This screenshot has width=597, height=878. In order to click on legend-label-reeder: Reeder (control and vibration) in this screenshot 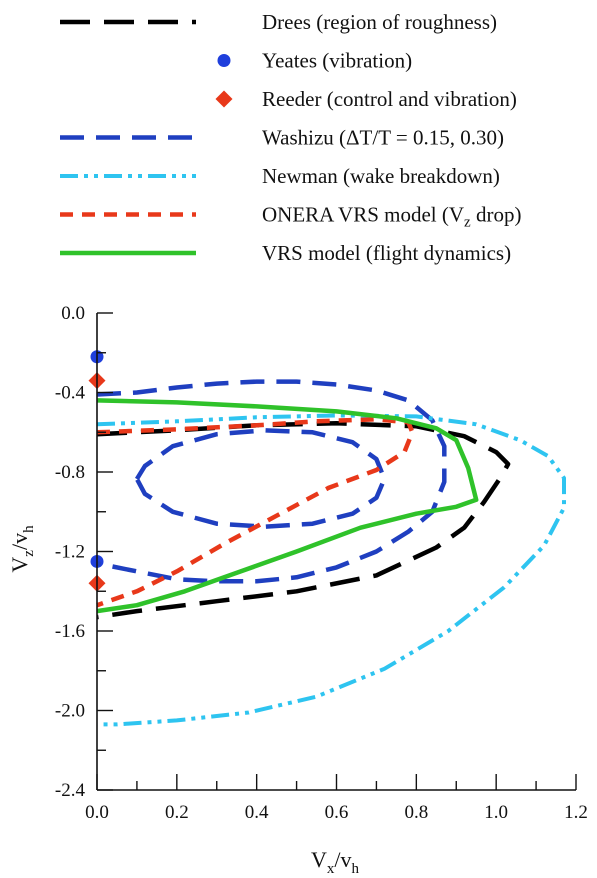, I will do `click(389, 99)`.